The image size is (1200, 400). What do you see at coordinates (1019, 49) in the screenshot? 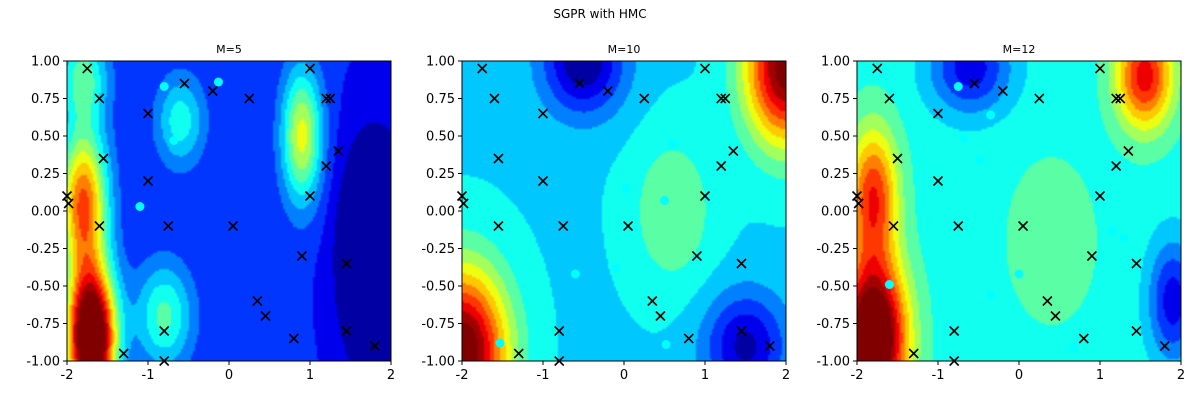
I see `subplot-title: M=12` at bounding box center [1019, 49].